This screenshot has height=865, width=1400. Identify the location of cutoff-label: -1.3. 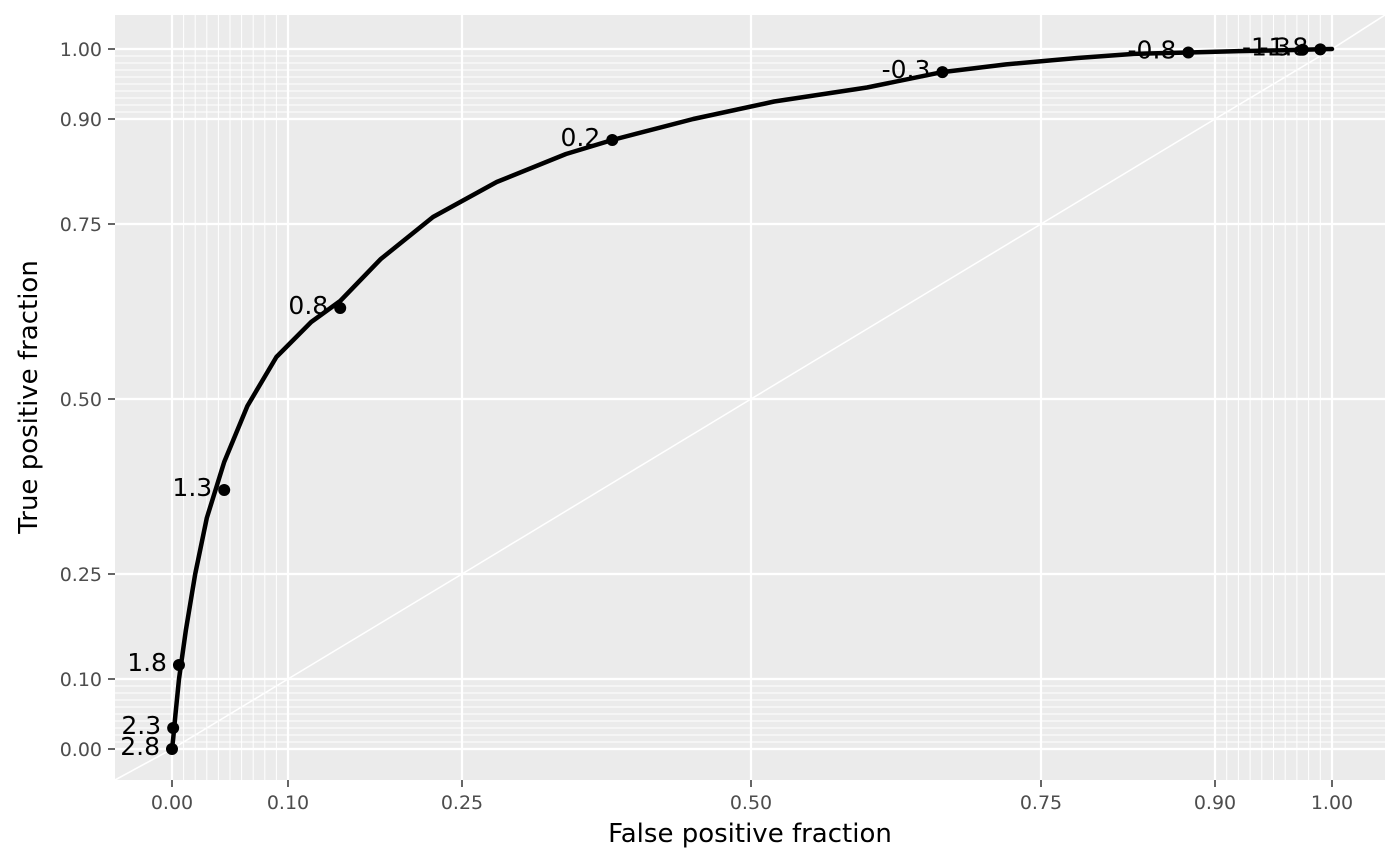
(1266, 47).